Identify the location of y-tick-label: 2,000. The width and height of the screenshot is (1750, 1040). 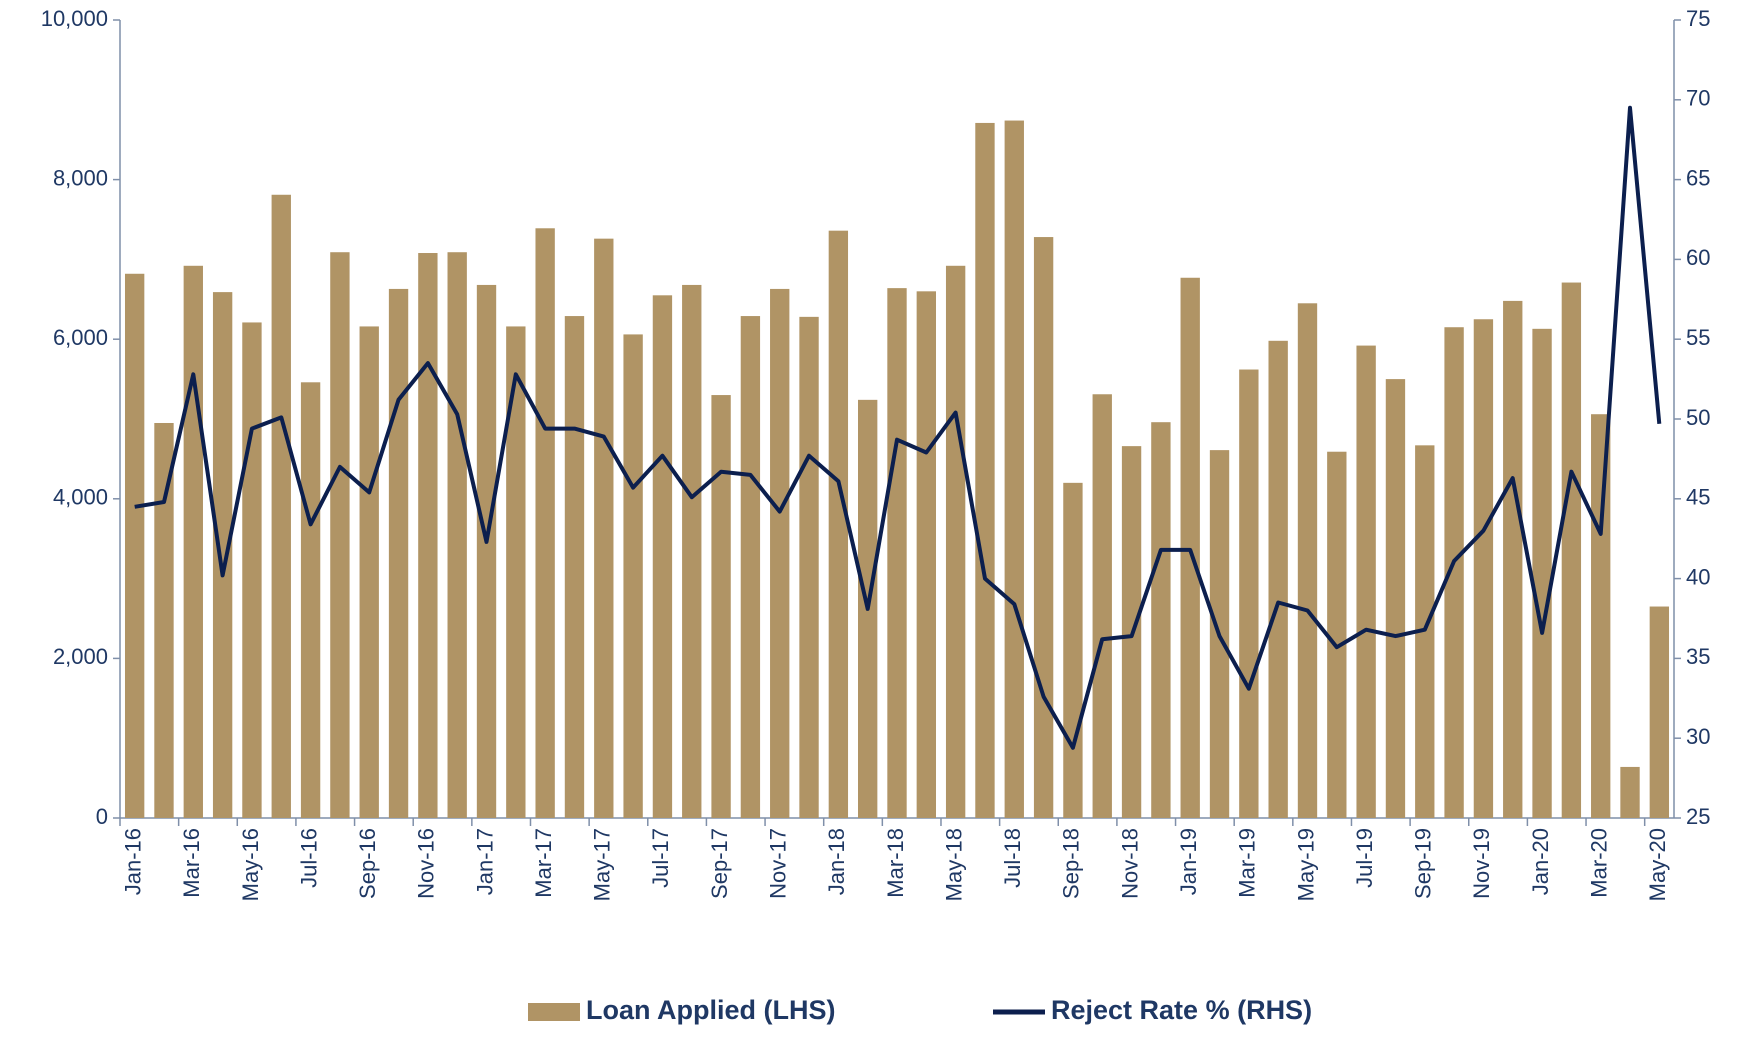
(80, 656).